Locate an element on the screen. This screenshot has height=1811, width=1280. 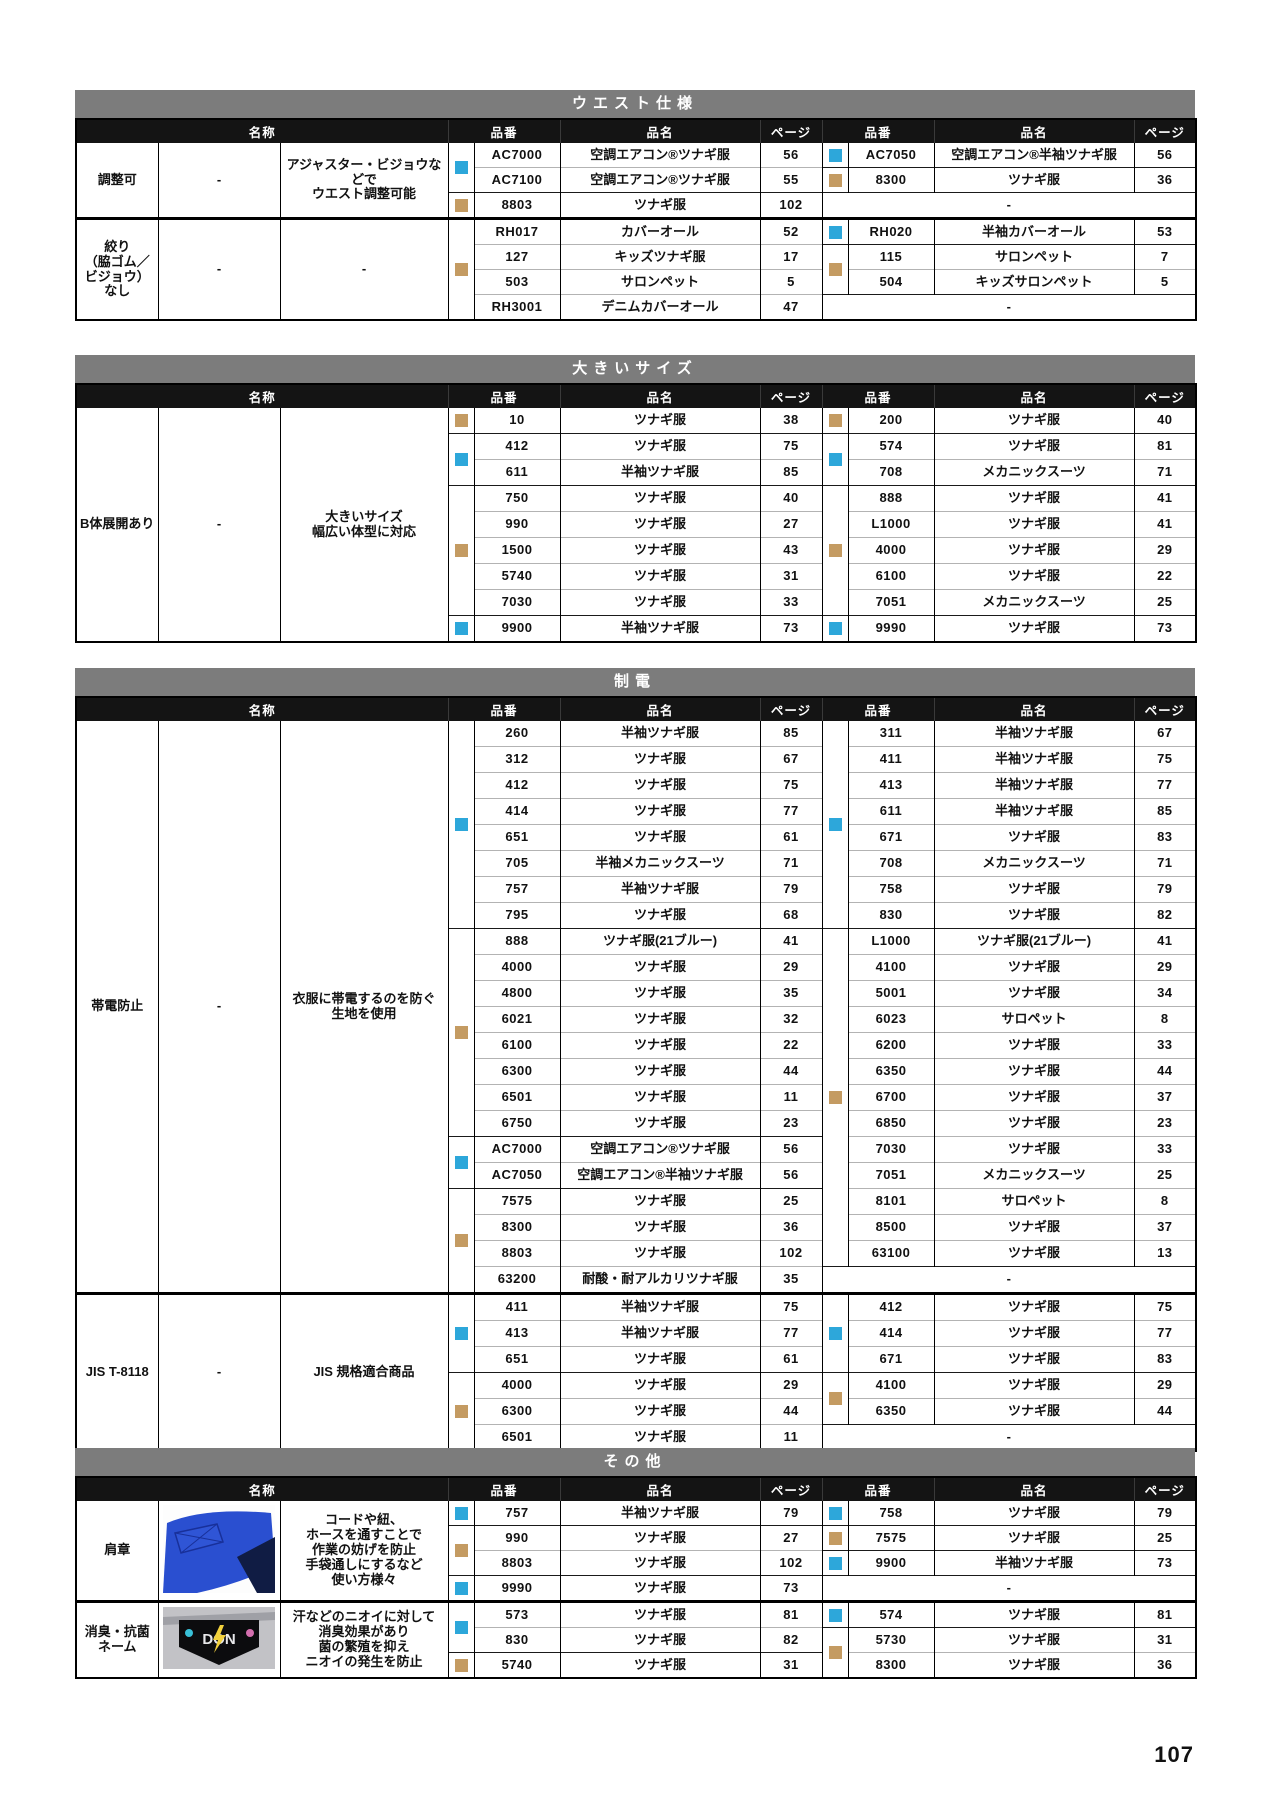
page-ref-cell: 43 is located at coordinates (791, 550).